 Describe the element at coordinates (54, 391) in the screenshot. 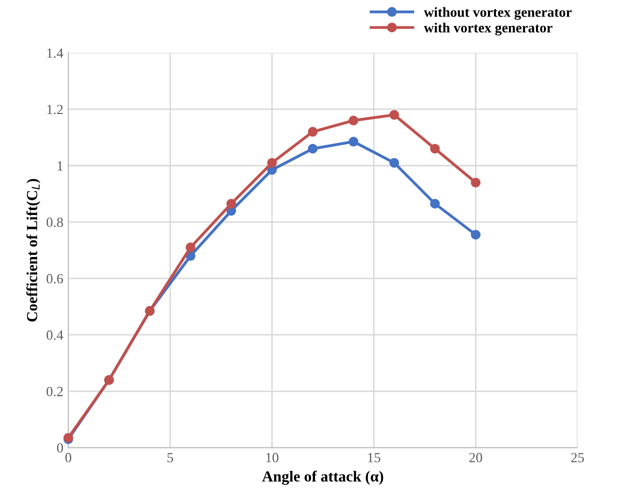

I see `y-tick-label: 0.2` at that location.